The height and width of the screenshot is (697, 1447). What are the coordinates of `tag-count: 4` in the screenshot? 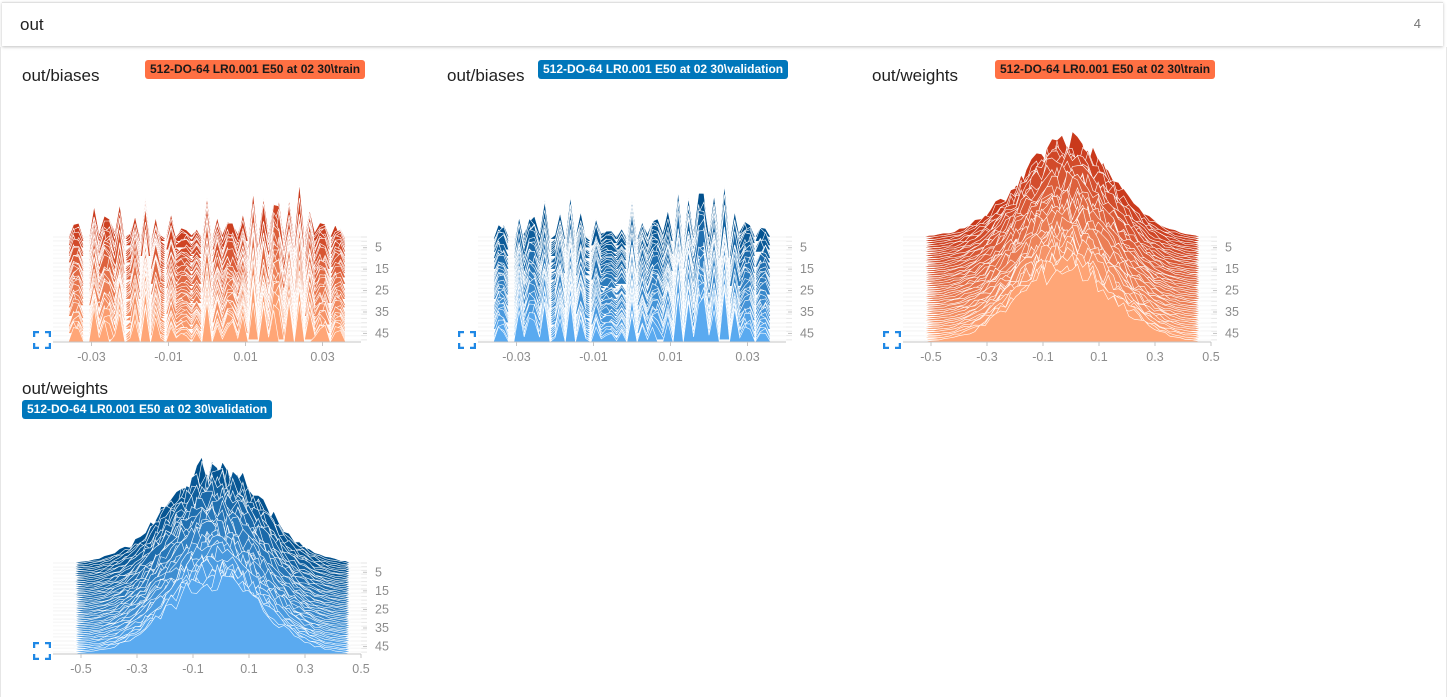 It's located at (1417, 23).